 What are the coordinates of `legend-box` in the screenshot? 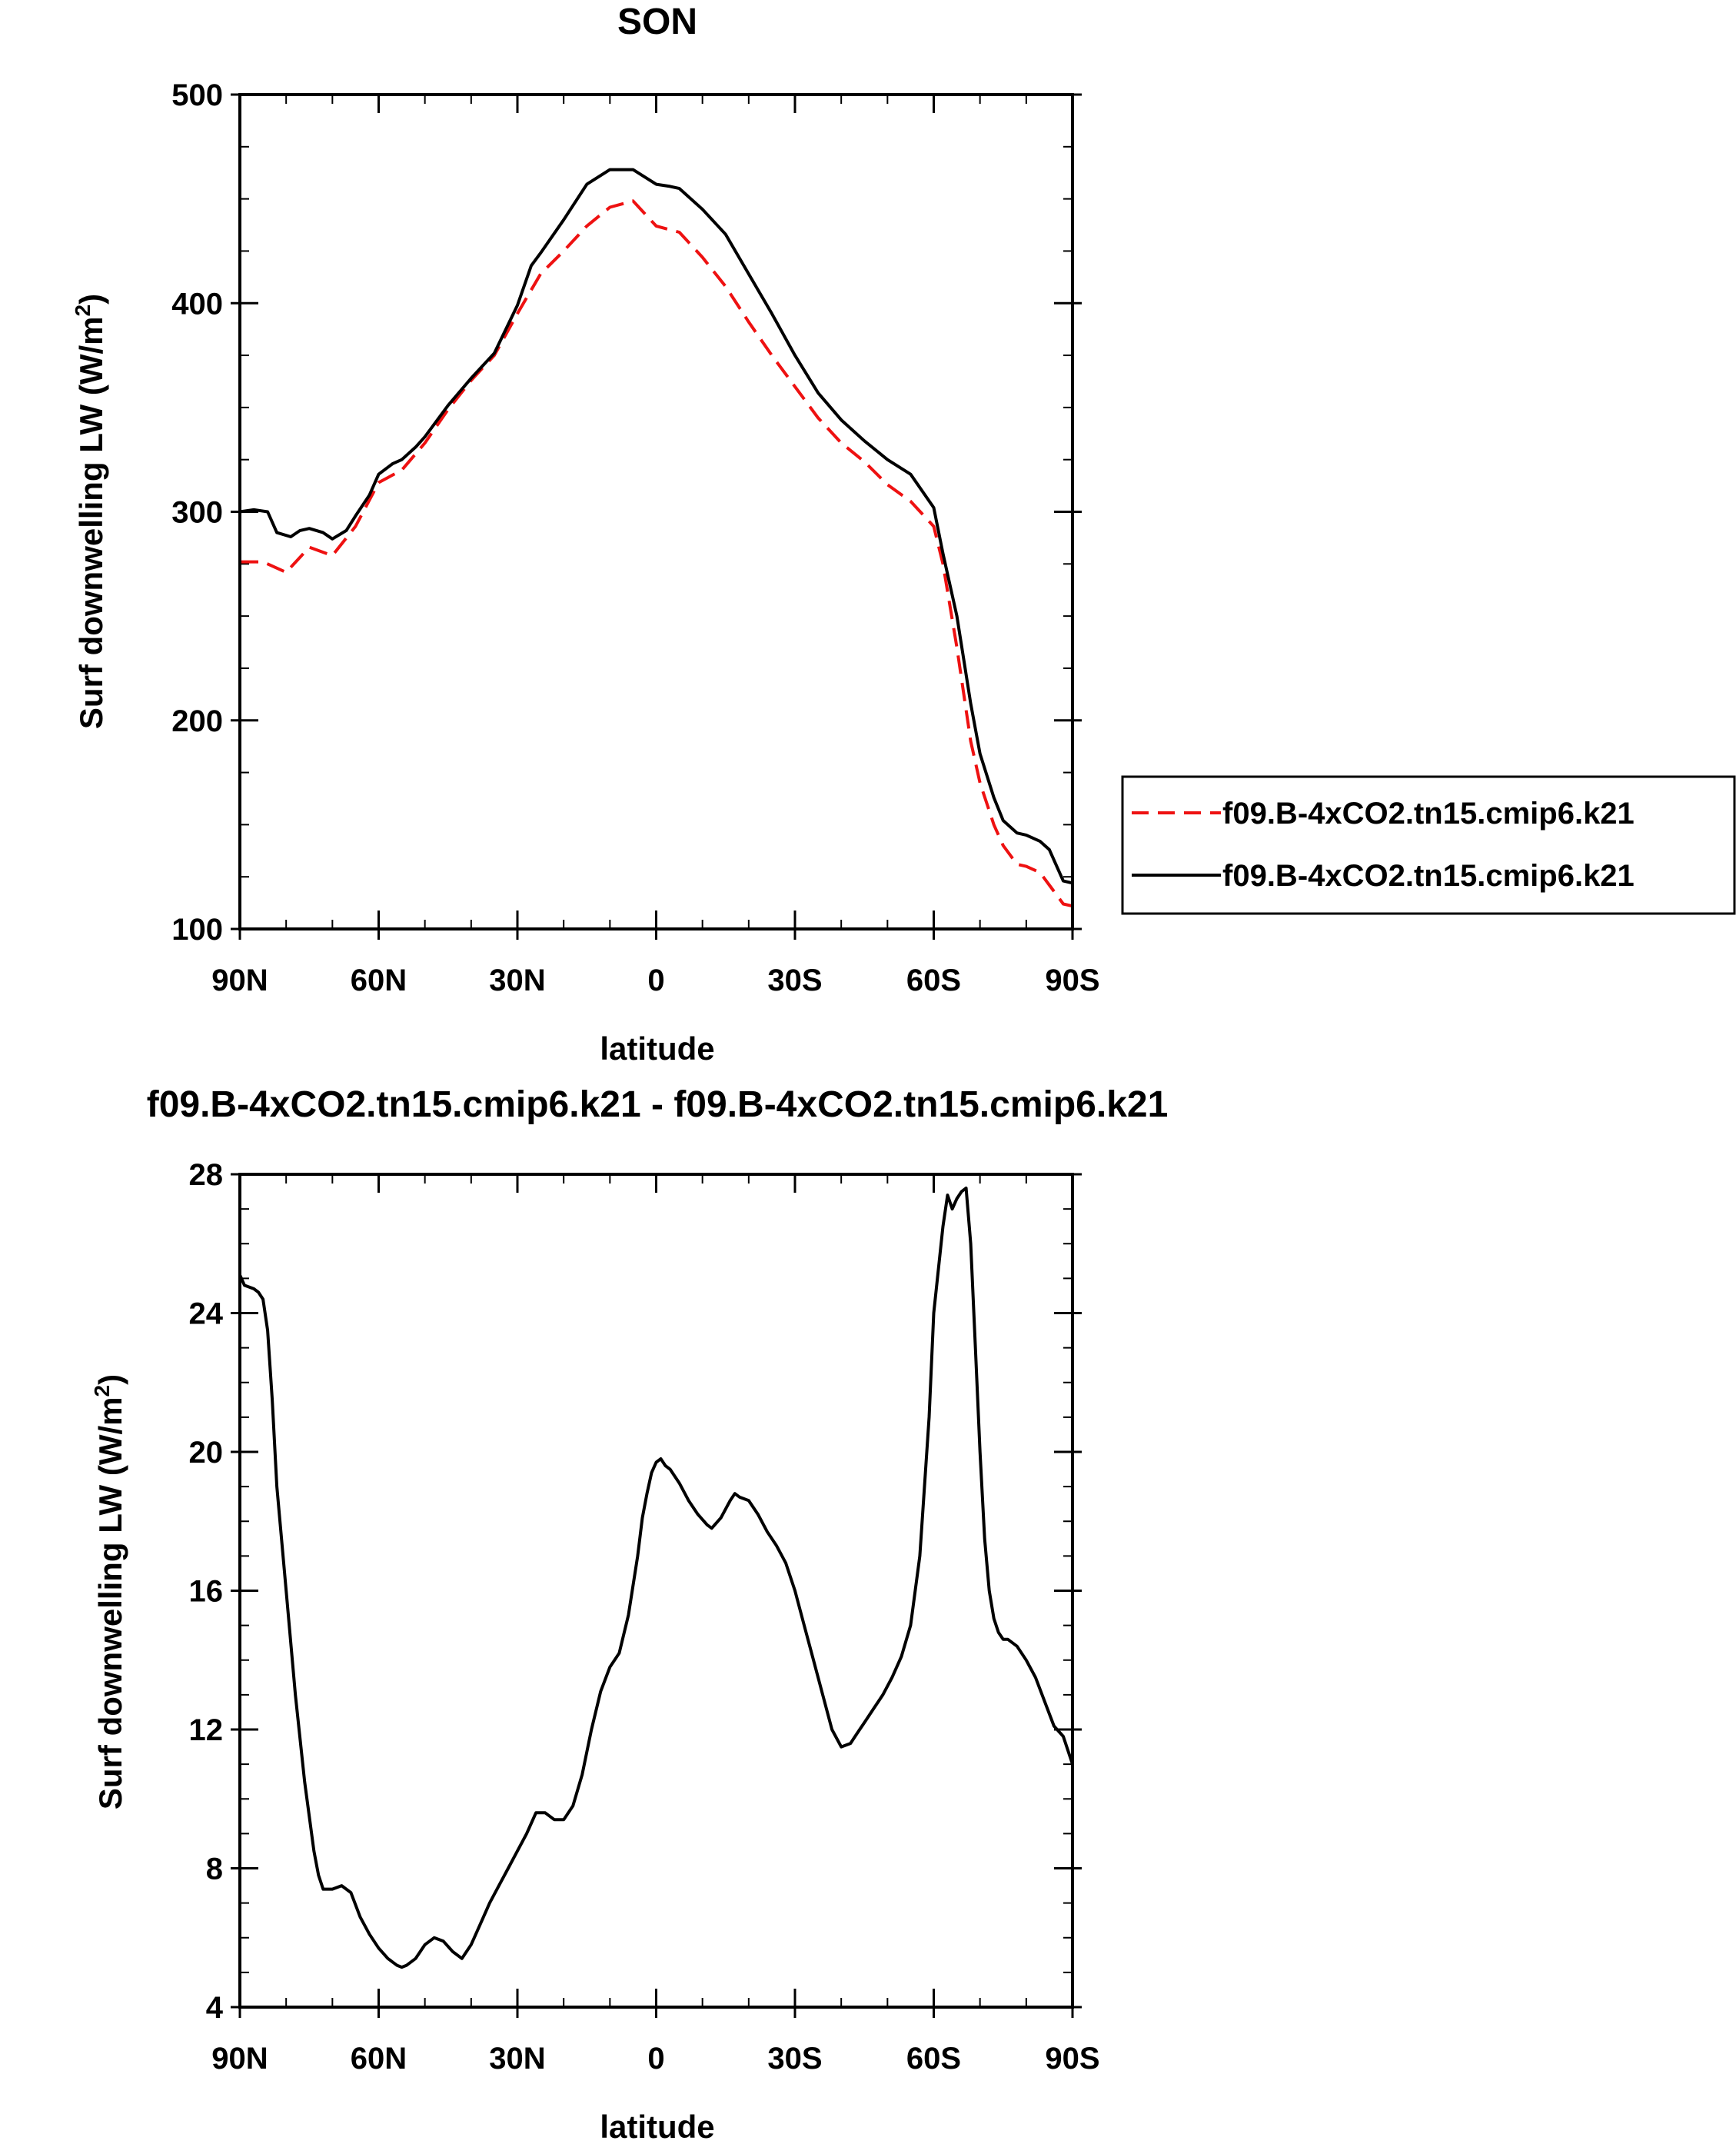 It's located at (1428, 845).